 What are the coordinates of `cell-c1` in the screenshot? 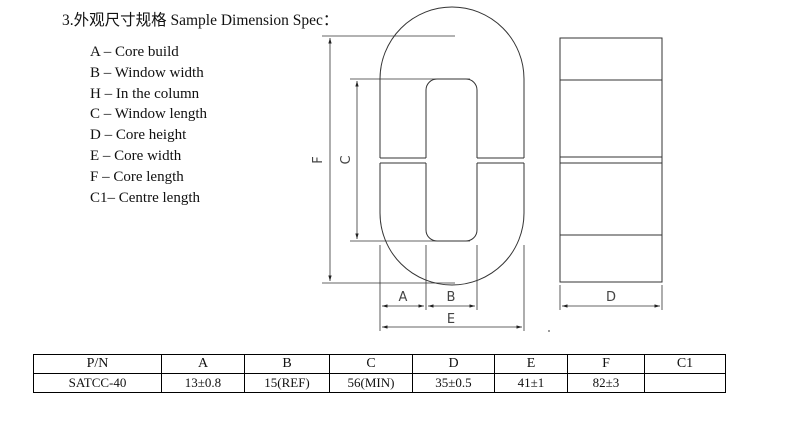 It's located at (685, 383).